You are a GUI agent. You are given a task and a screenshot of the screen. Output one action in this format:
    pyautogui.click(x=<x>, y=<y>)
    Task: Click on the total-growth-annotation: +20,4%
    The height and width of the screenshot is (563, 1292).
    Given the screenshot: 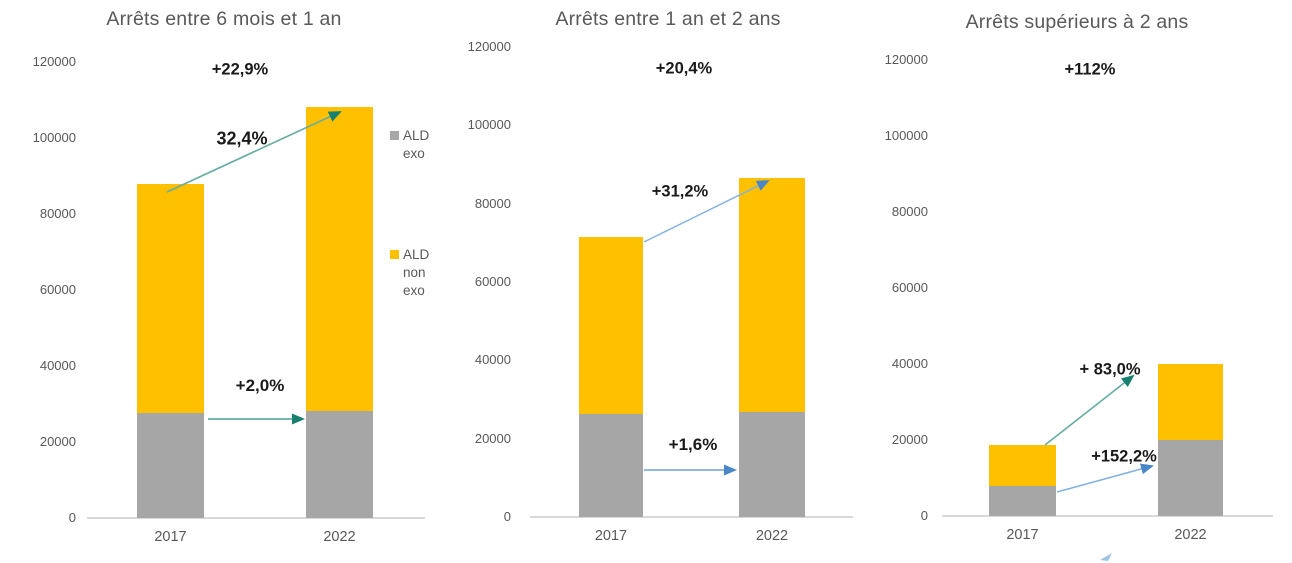 What is the action you would take?
    pyautogui.click(x=684, y=68)
    